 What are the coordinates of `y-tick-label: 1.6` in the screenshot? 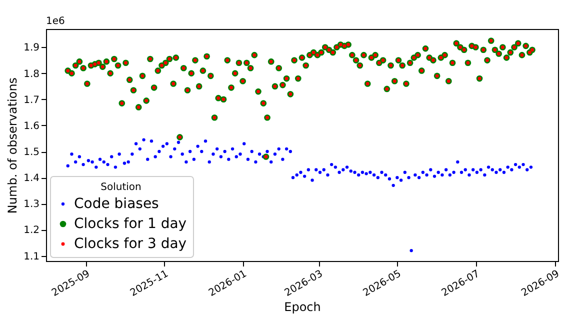 It's located at (32, 126).